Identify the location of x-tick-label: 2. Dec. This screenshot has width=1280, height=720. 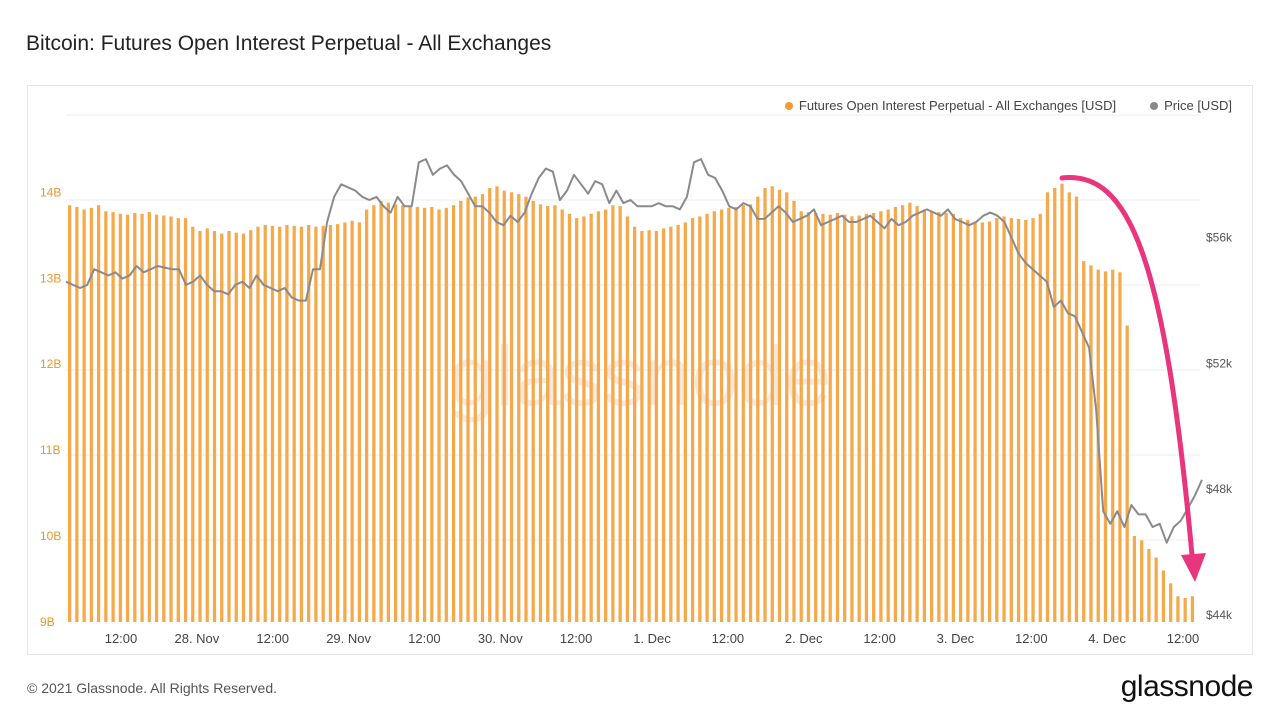
(804, 638).